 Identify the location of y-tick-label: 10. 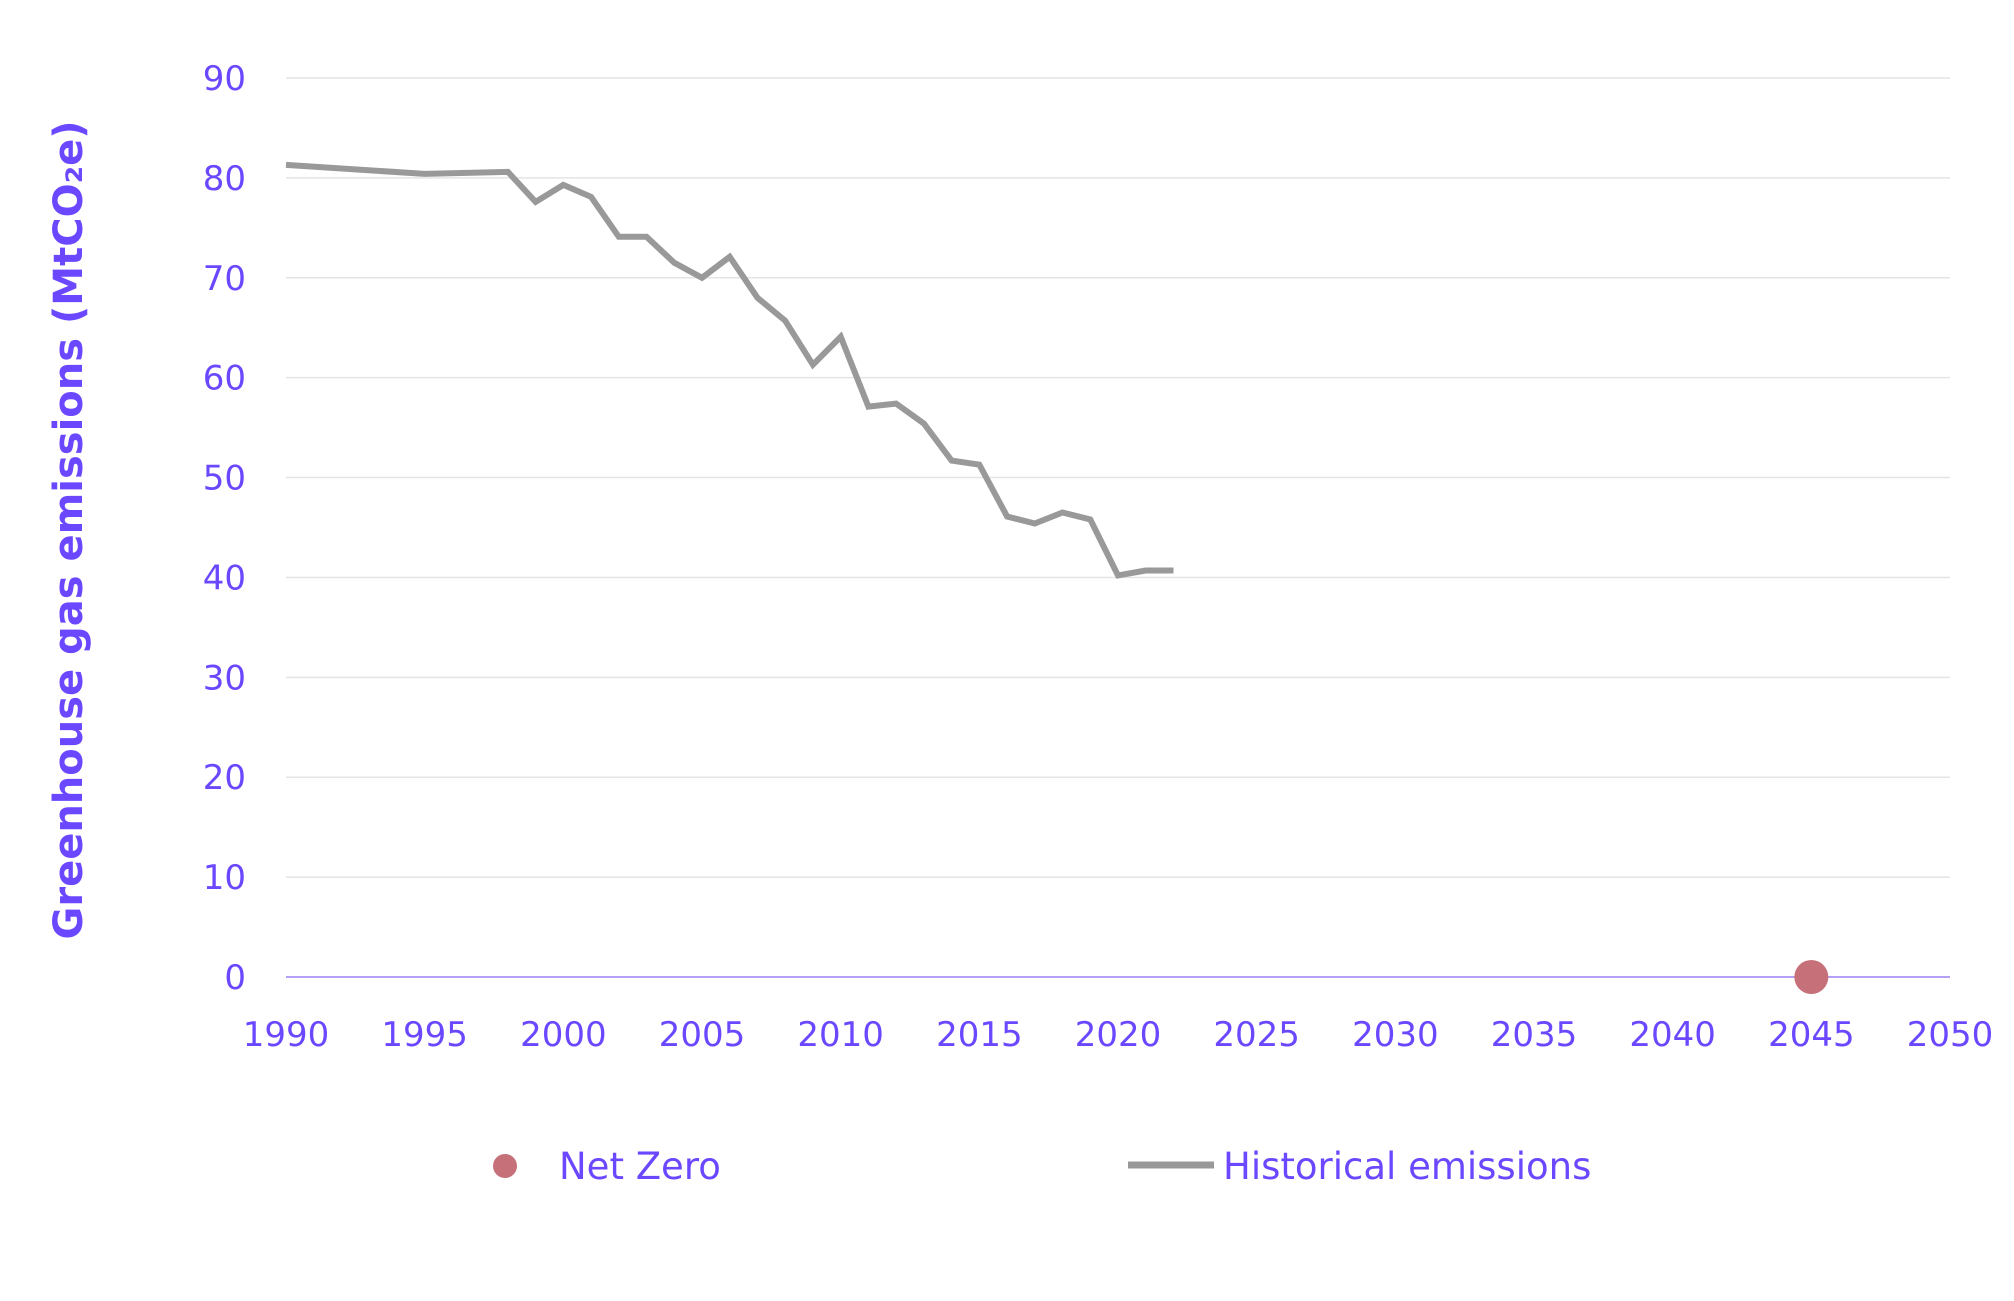
(224, 878).